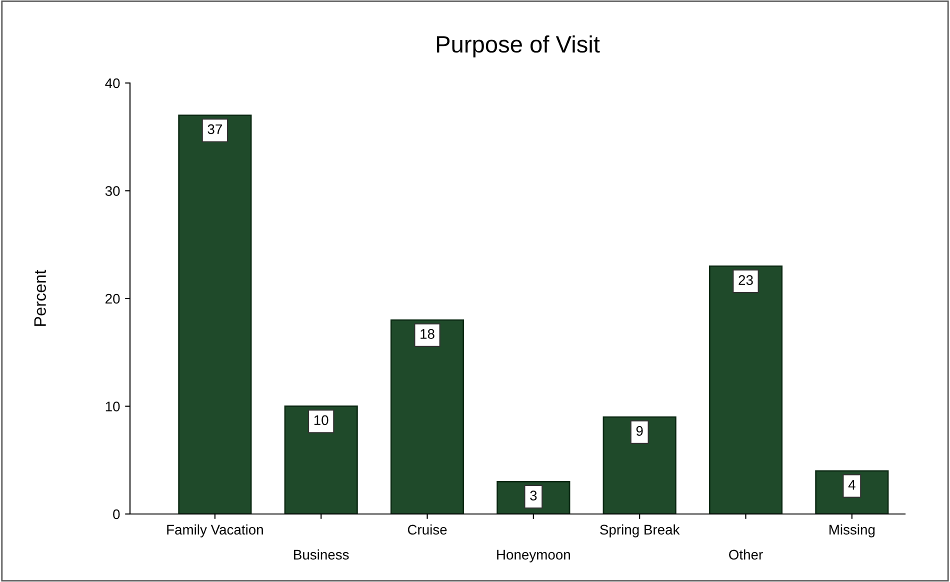  I want to click on data-label: 37, so click(215, 129).